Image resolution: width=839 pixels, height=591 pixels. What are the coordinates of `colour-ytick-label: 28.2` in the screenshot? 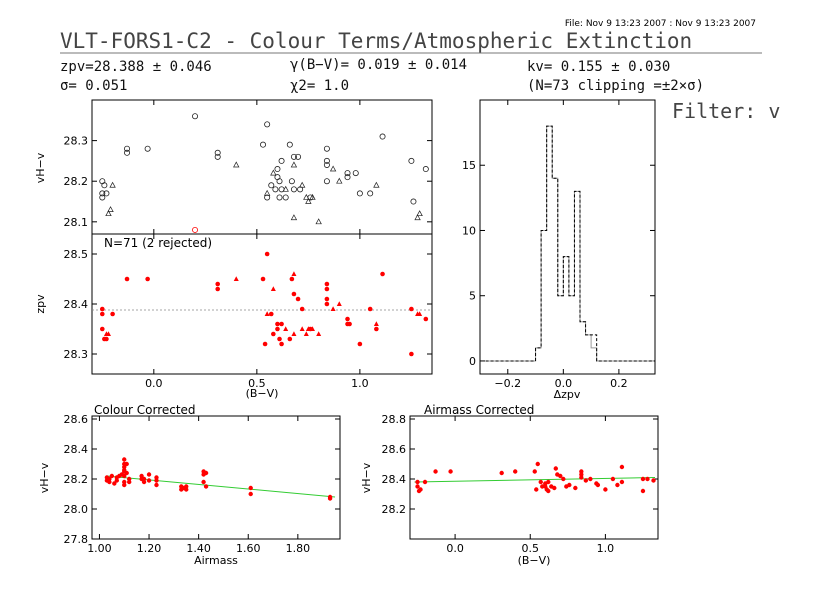 It's located at (76, 479).